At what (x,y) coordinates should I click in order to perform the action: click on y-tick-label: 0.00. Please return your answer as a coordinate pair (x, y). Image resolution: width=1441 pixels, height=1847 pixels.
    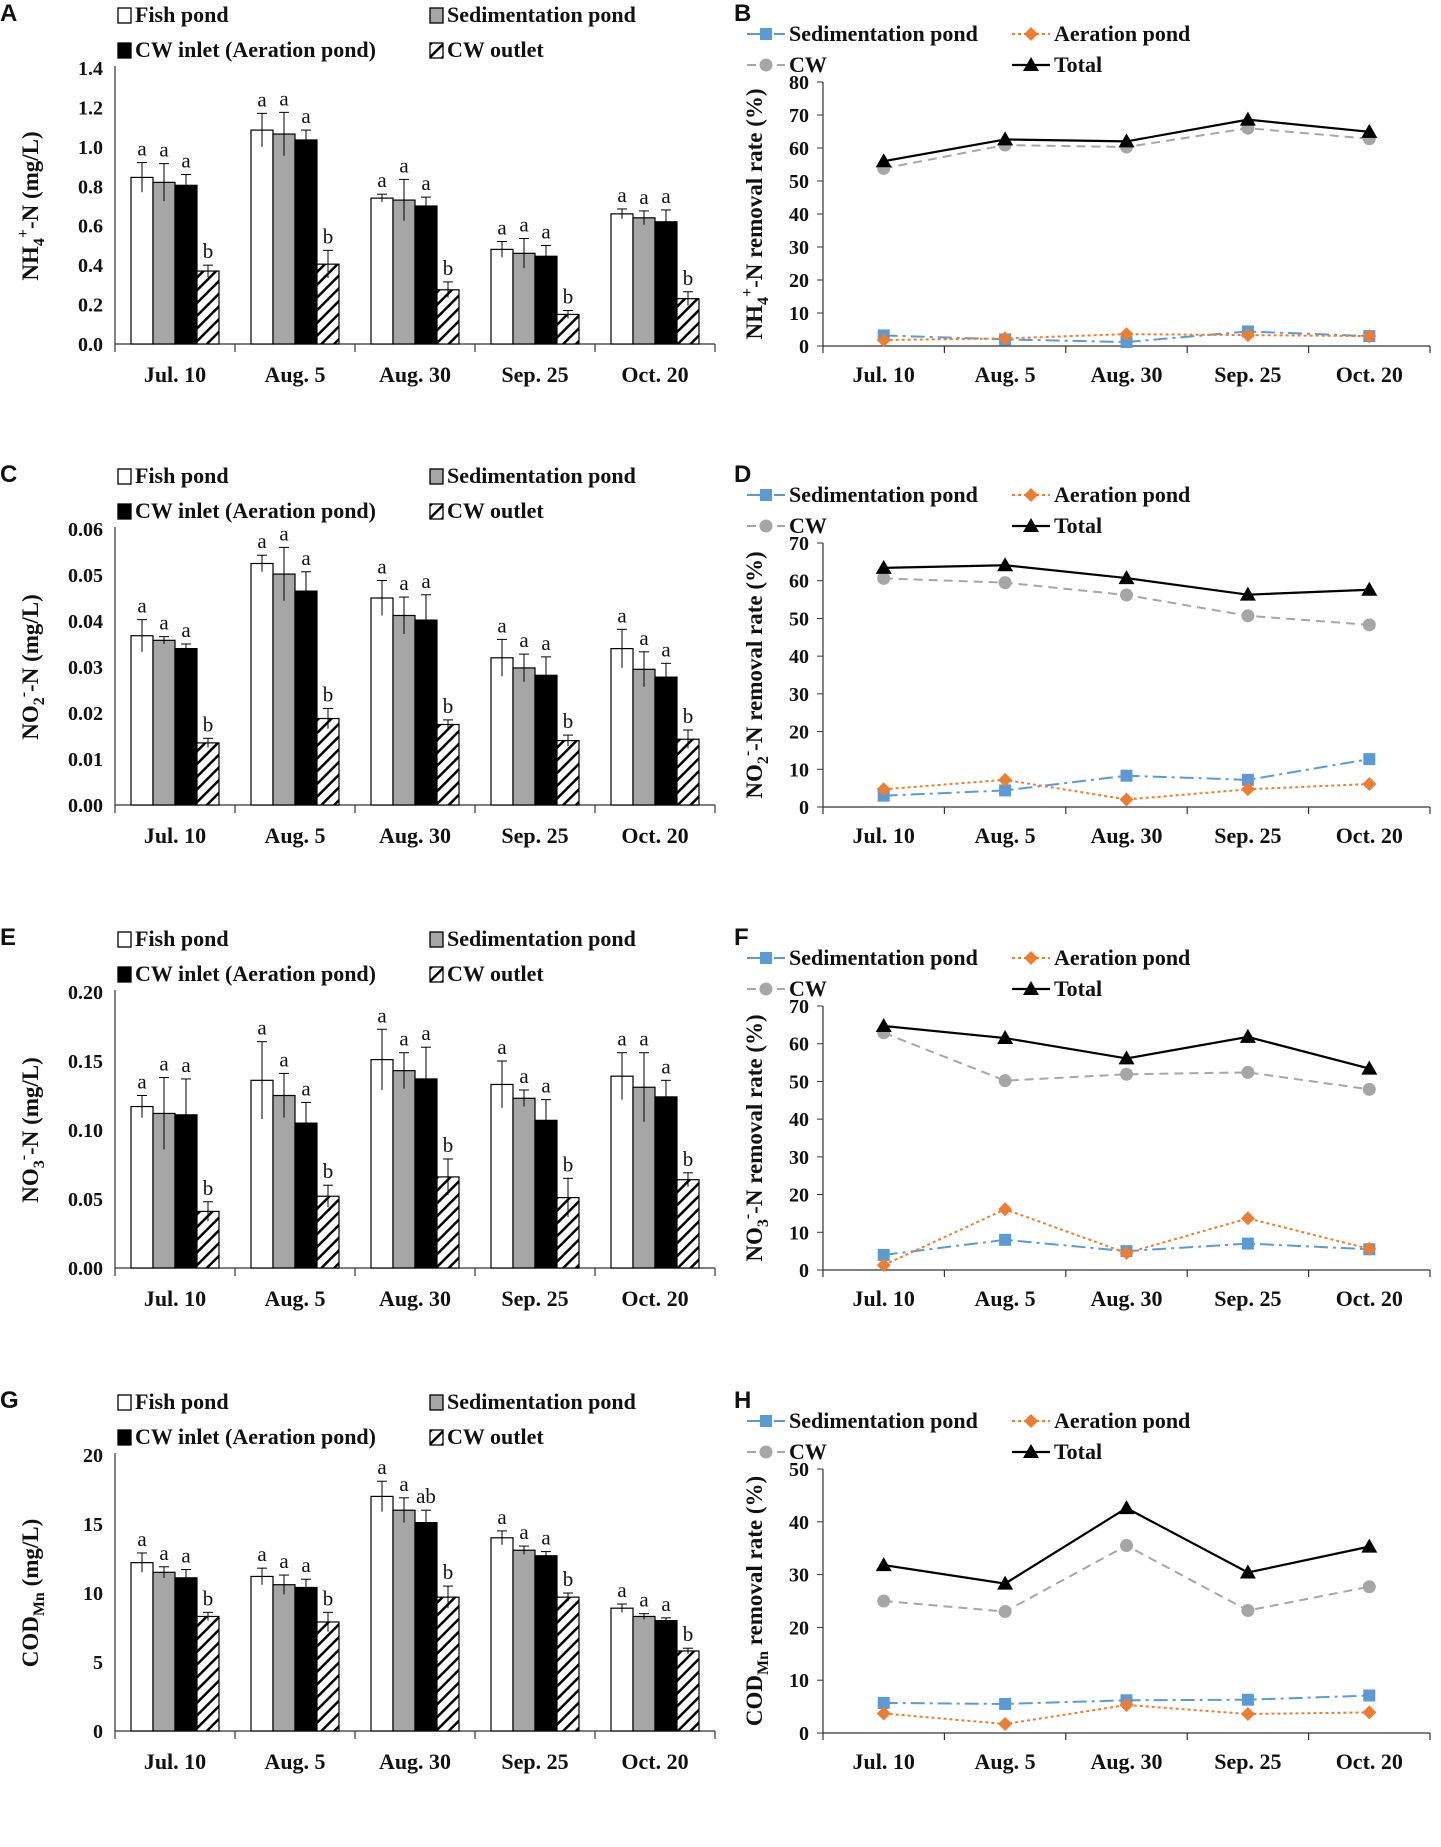
    Looking at the image, I should click on (85, 1269).